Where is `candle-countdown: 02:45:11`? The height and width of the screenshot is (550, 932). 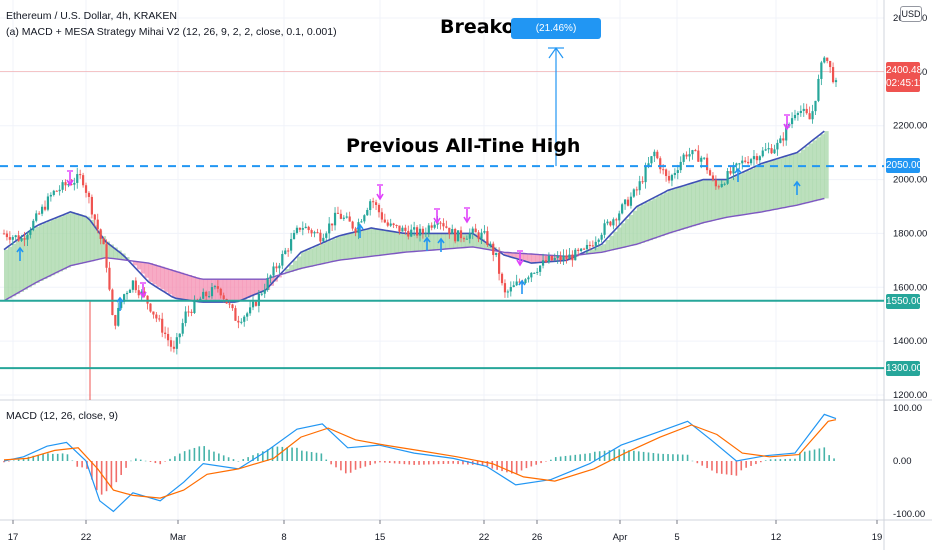
candle-countdown: 02:45:11 is located at coordinates (905, 83).